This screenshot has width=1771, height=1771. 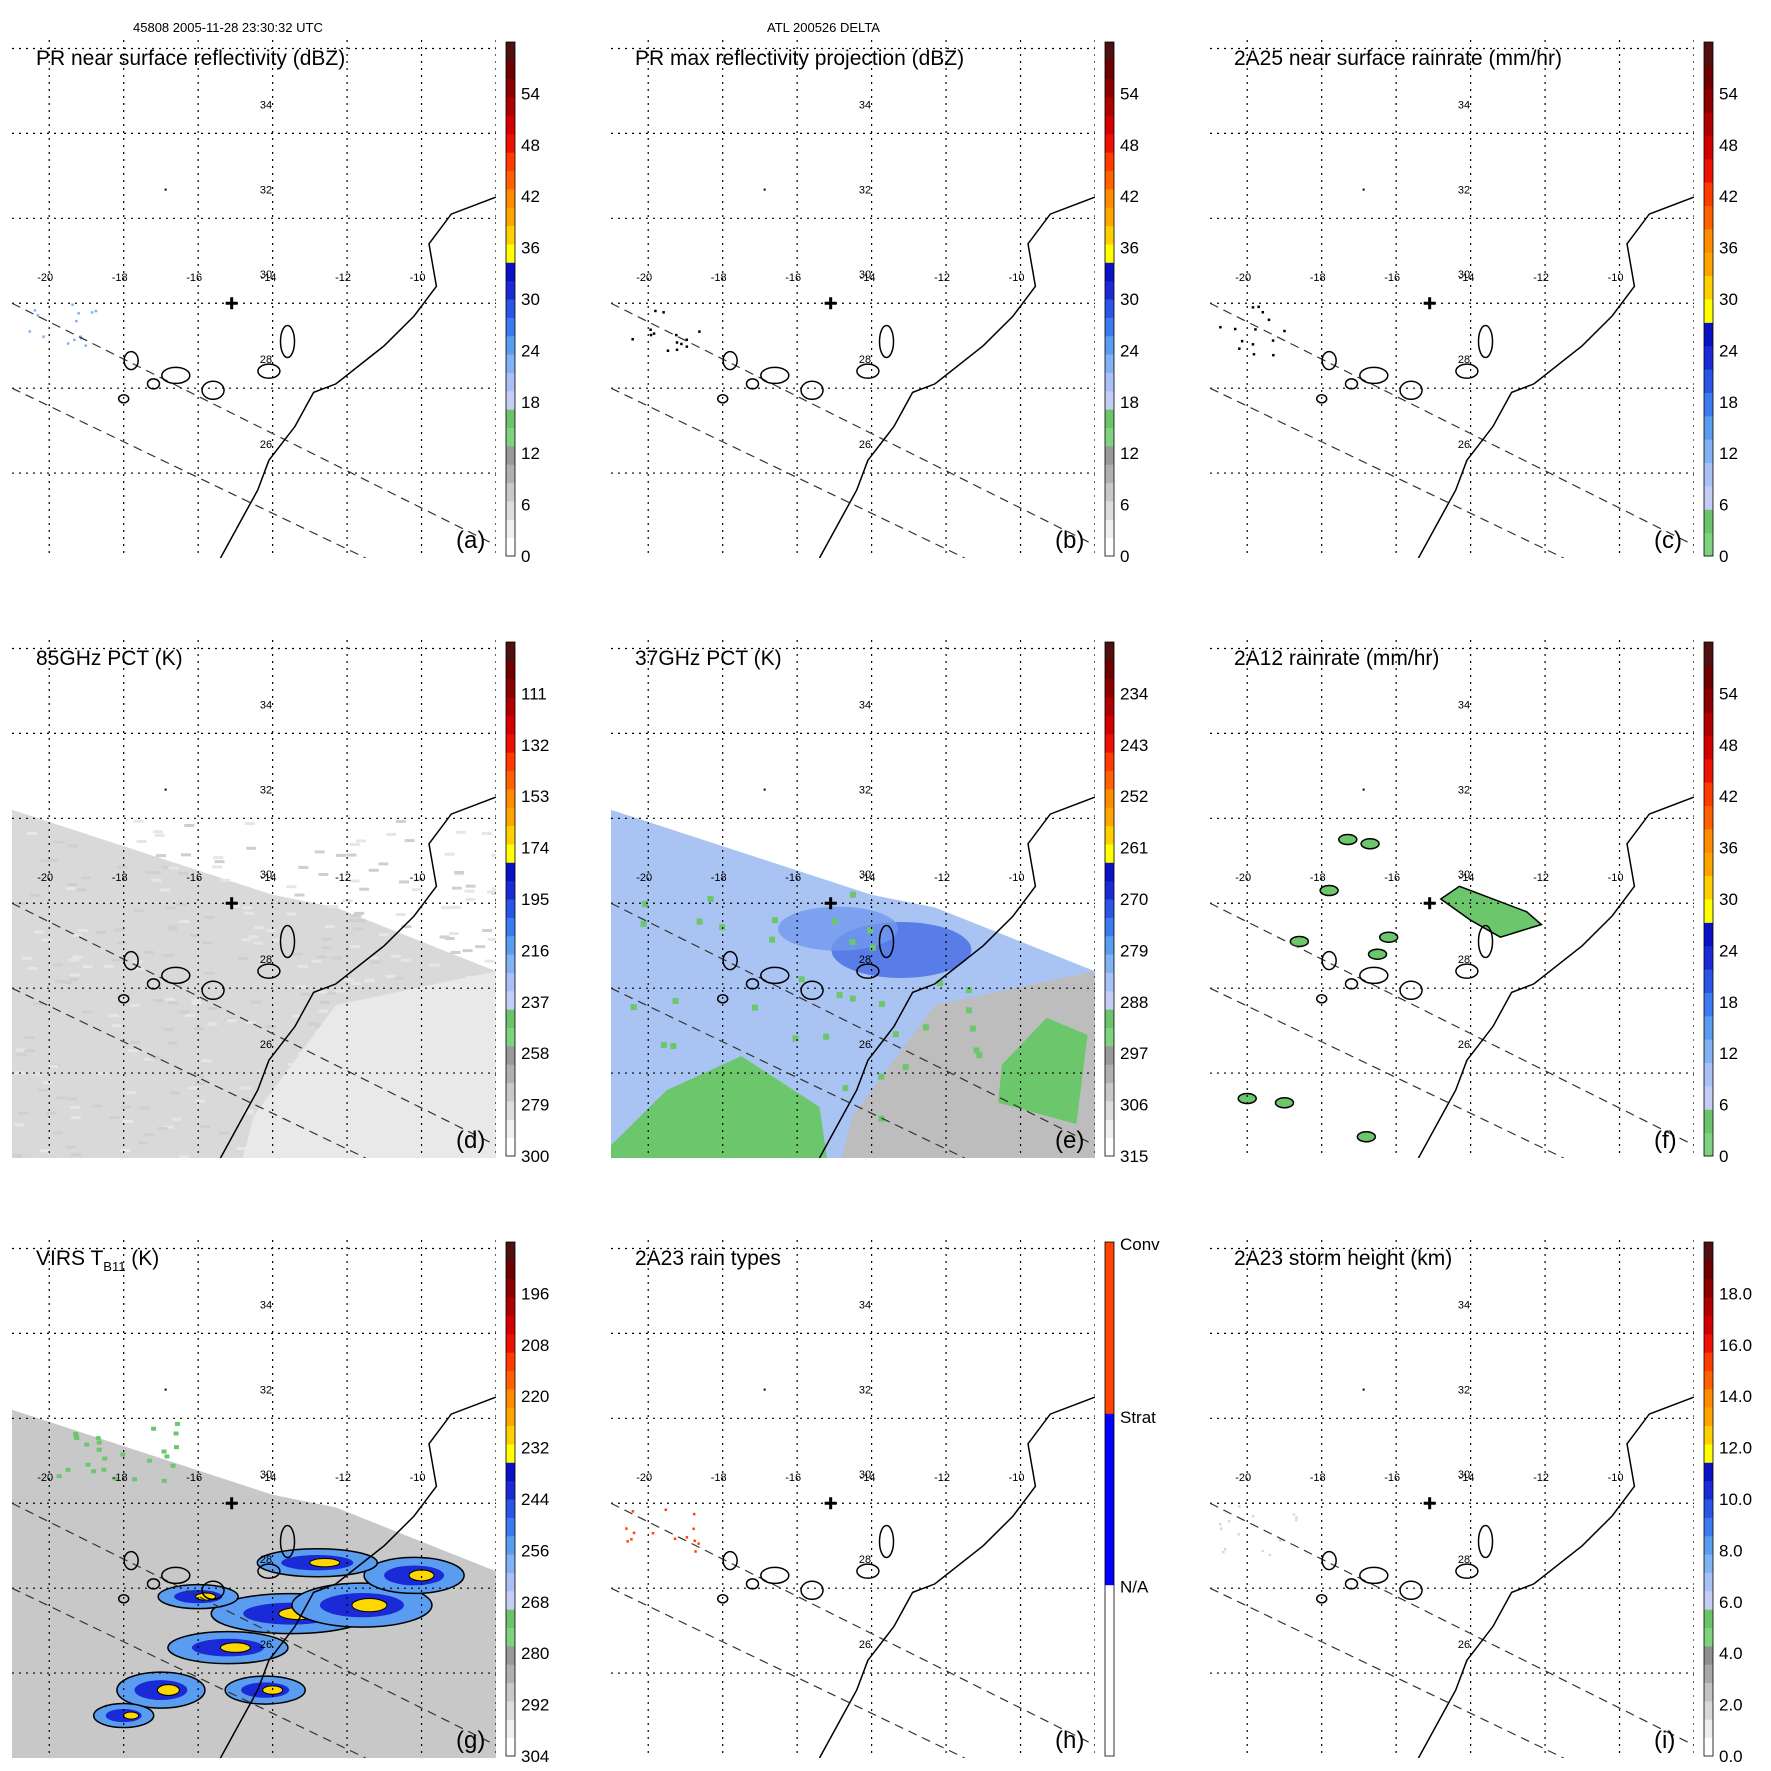 I want to click on pct37-green-area, so click(x=719, y=1107).